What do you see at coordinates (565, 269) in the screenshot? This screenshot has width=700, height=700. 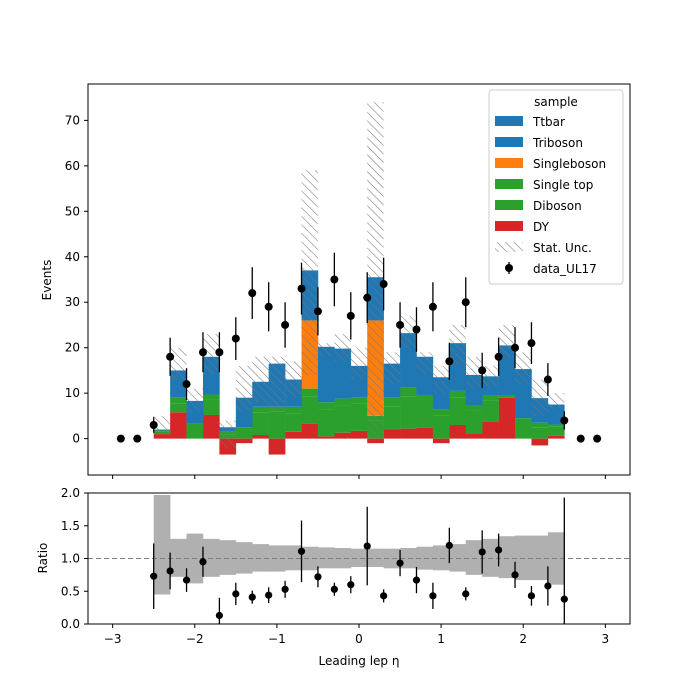 I see `legend-label-data: data_UL17` at bounding box center [565, 269].